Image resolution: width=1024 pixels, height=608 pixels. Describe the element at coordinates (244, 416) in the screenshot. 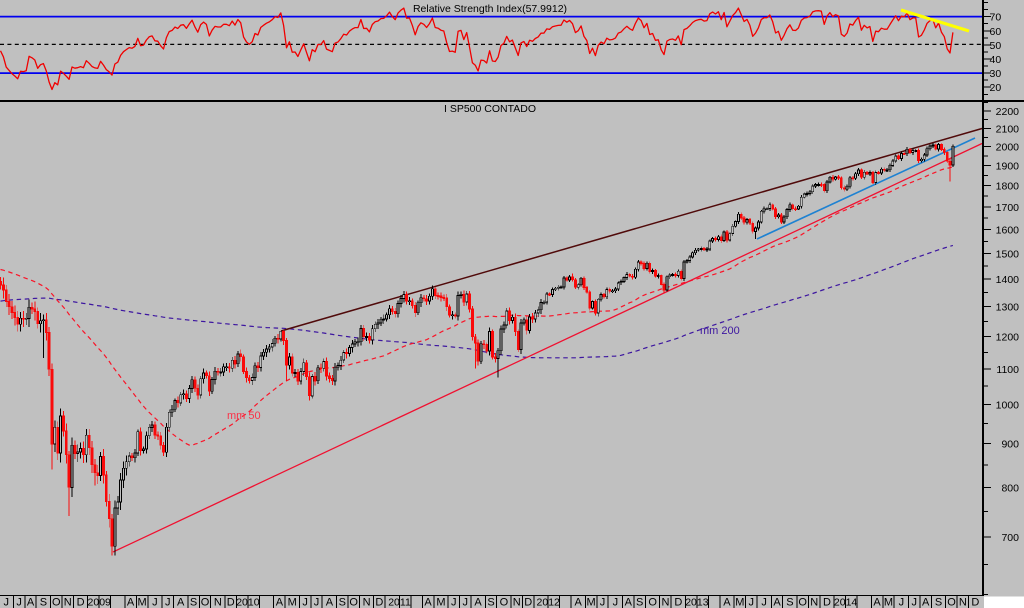

I see `svg-text: mm 50` at that location.